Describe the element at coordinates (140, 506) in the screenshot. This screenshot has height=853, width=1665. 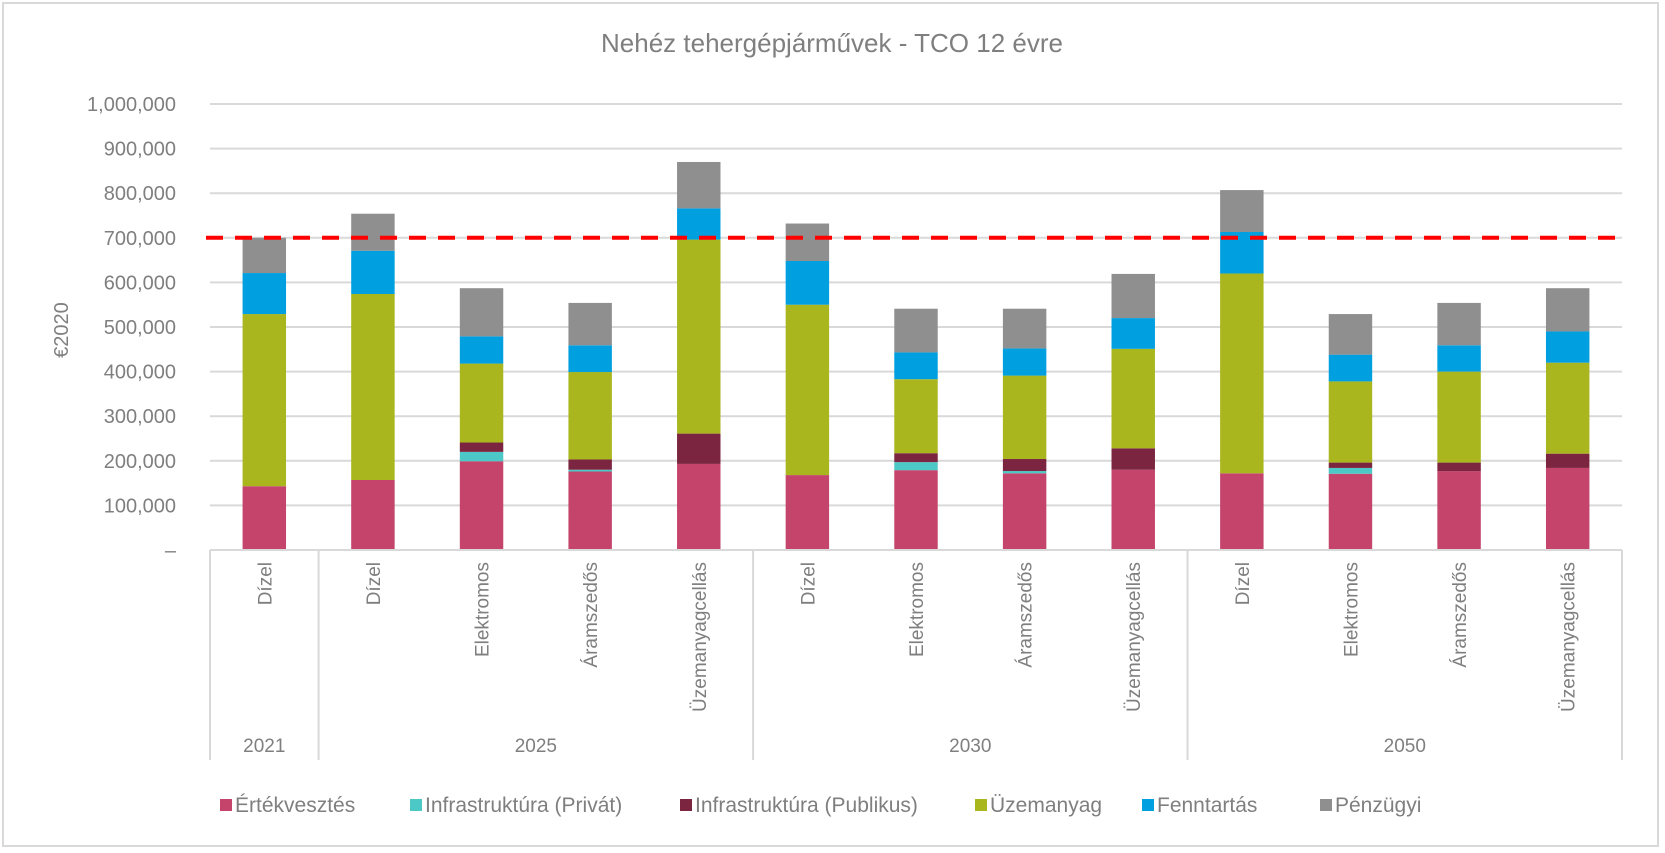
I see `y-tick-label: 100,000` at that location.